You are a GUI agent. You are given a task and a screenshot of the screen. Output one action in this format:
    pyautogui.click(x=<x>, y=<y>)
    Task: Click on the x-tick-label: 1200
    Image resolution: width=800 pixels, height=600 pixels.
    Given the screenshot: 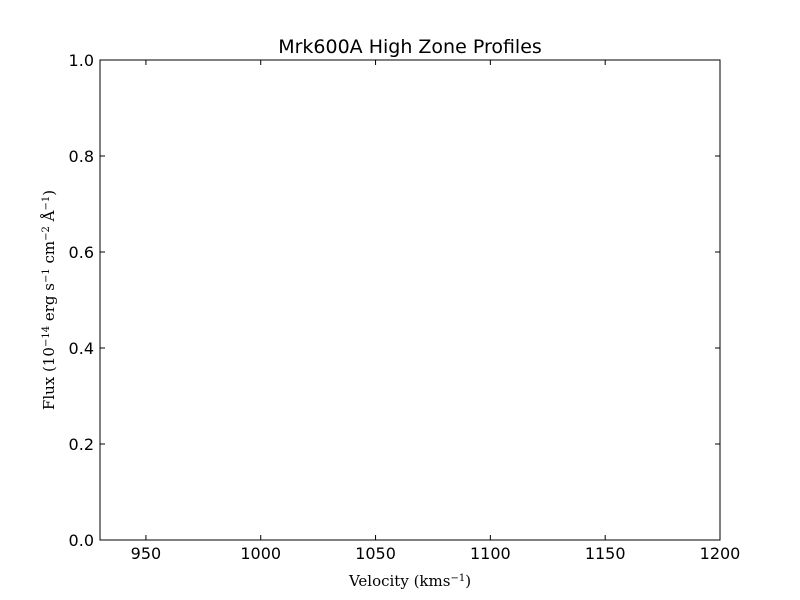 What is the action you would take?
    pyautogui.click(x=720, y=553)
    